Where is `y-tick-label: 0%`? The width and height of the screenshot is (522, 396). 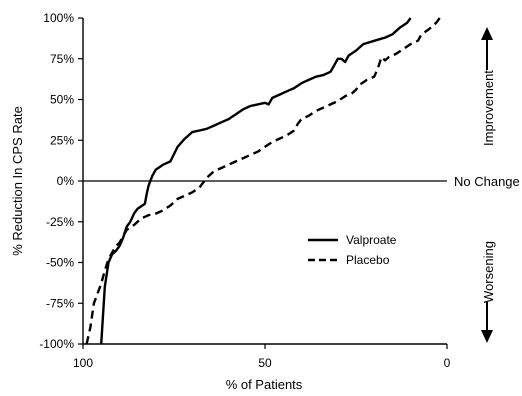 y-tick-label: 0% is located at coordinates (66, 181).